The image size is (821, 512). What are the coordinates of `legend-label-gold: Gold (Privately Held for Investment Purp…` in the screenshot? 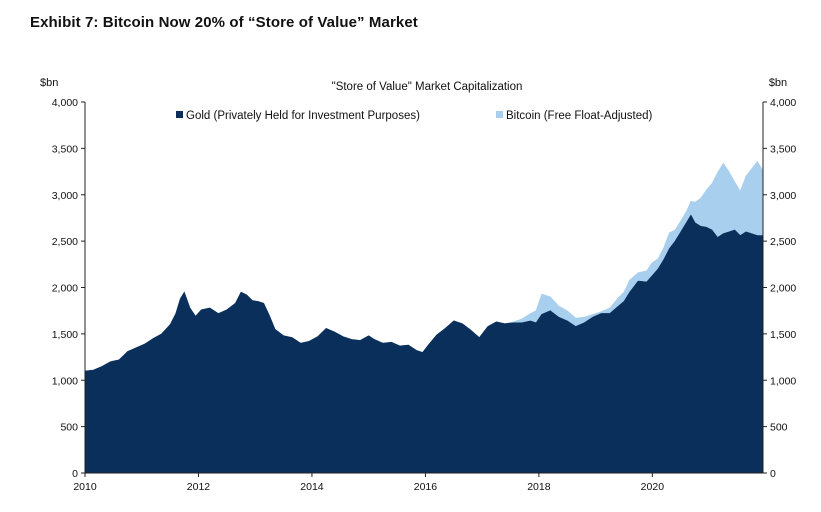 It's located at (303, 116).